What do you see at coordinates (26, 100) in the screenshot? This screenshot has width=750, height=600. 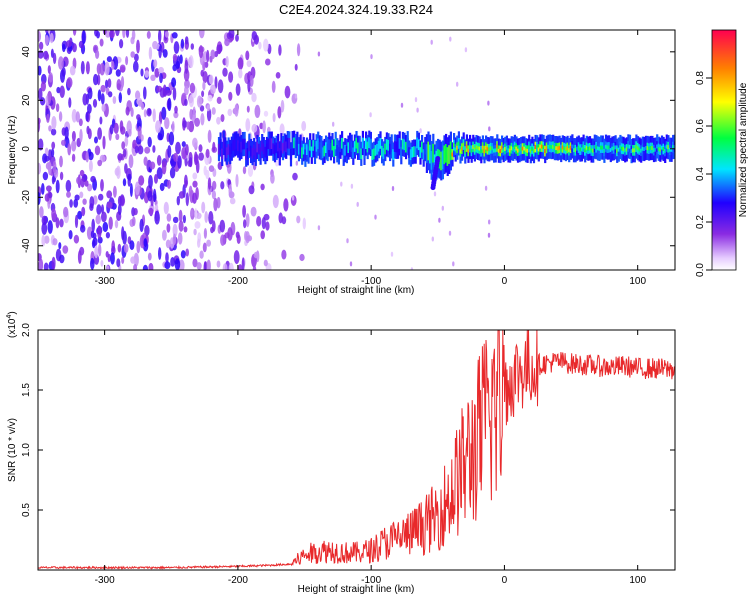 I see `y-tick-label: 20` at bounding box center [26, 100].